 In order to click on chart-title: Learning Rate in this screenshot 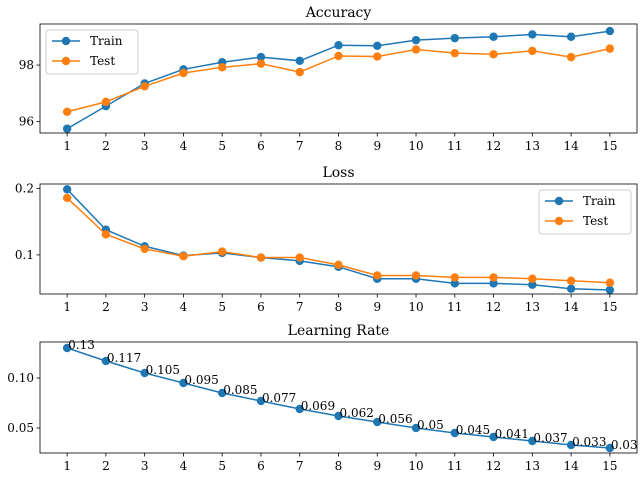, I will do `click(339, 331)`.